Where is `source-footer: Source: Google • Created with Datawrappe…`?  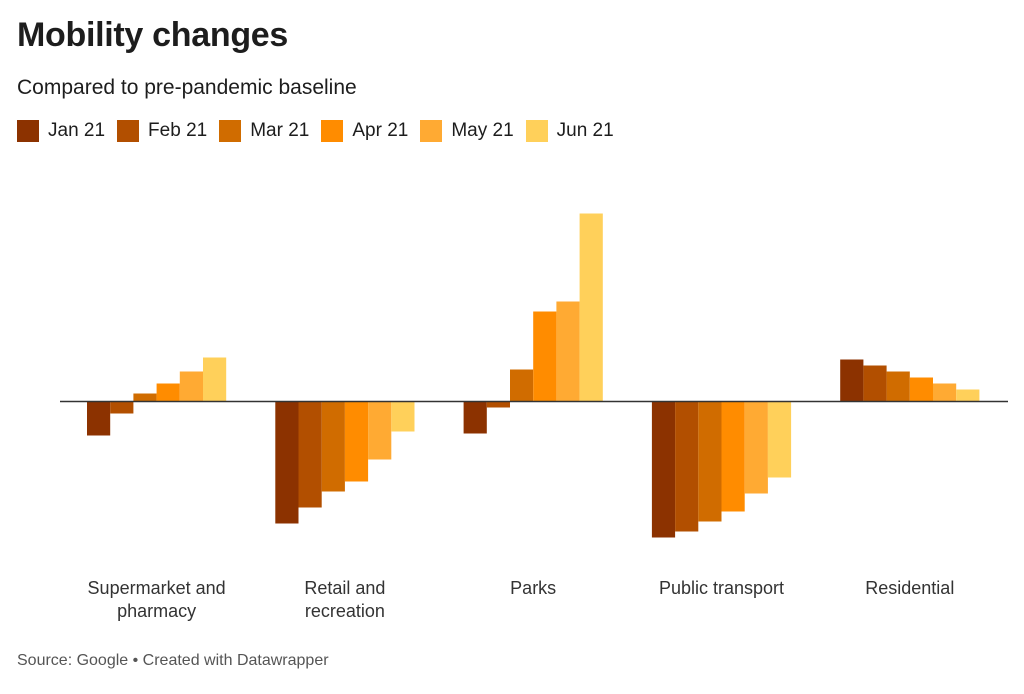 source-footer: Source: Google • Created with Datawrappe… is located at coordinates (173, 660).